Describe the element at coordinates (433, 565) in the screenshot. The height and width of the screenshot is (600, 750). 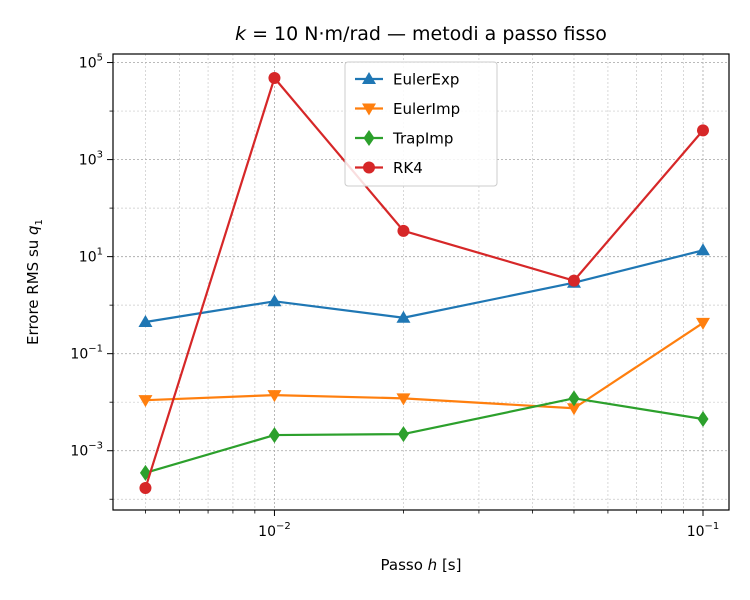
I see `x-axis-label-variable: h` at that location.